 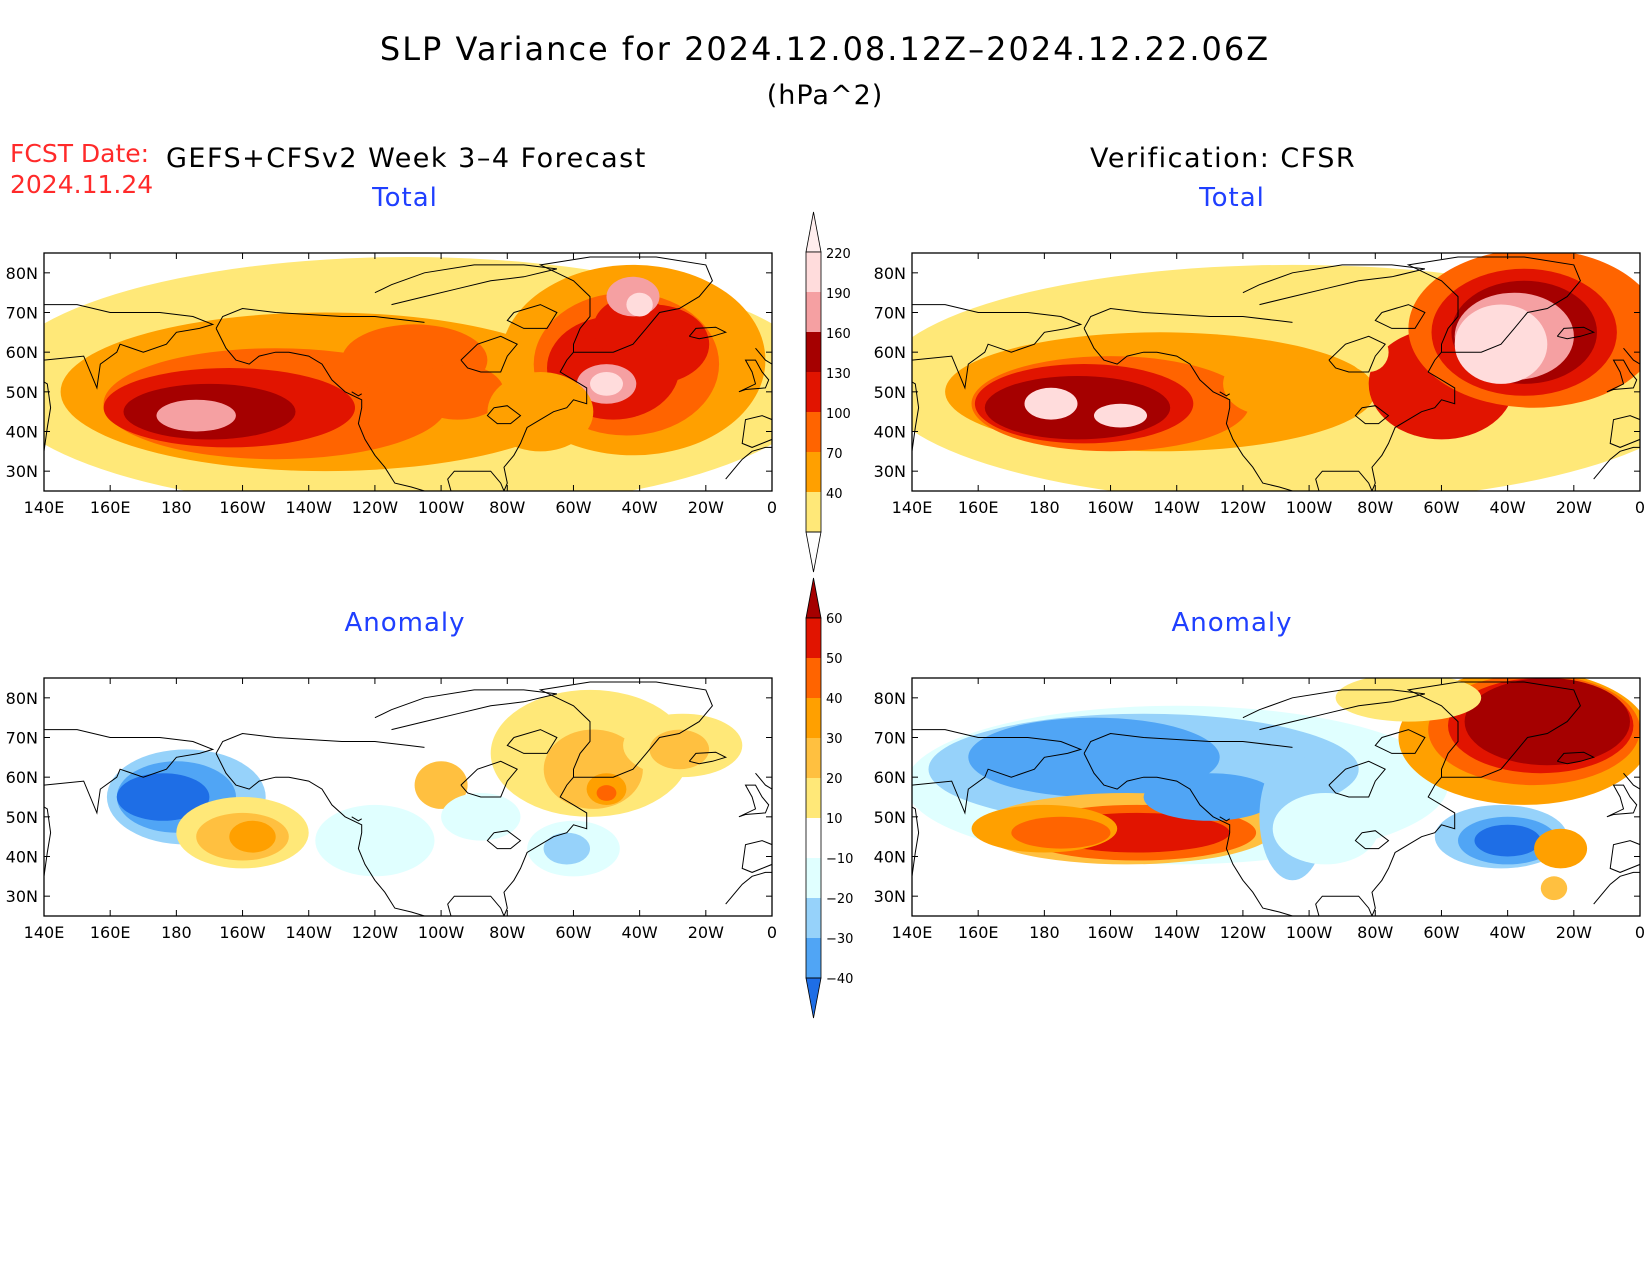 What do you see at coordinates (834, 739) in the screenshot?
I see `anomaly-colorbar-label: 30` at bounding box center [834, 739].